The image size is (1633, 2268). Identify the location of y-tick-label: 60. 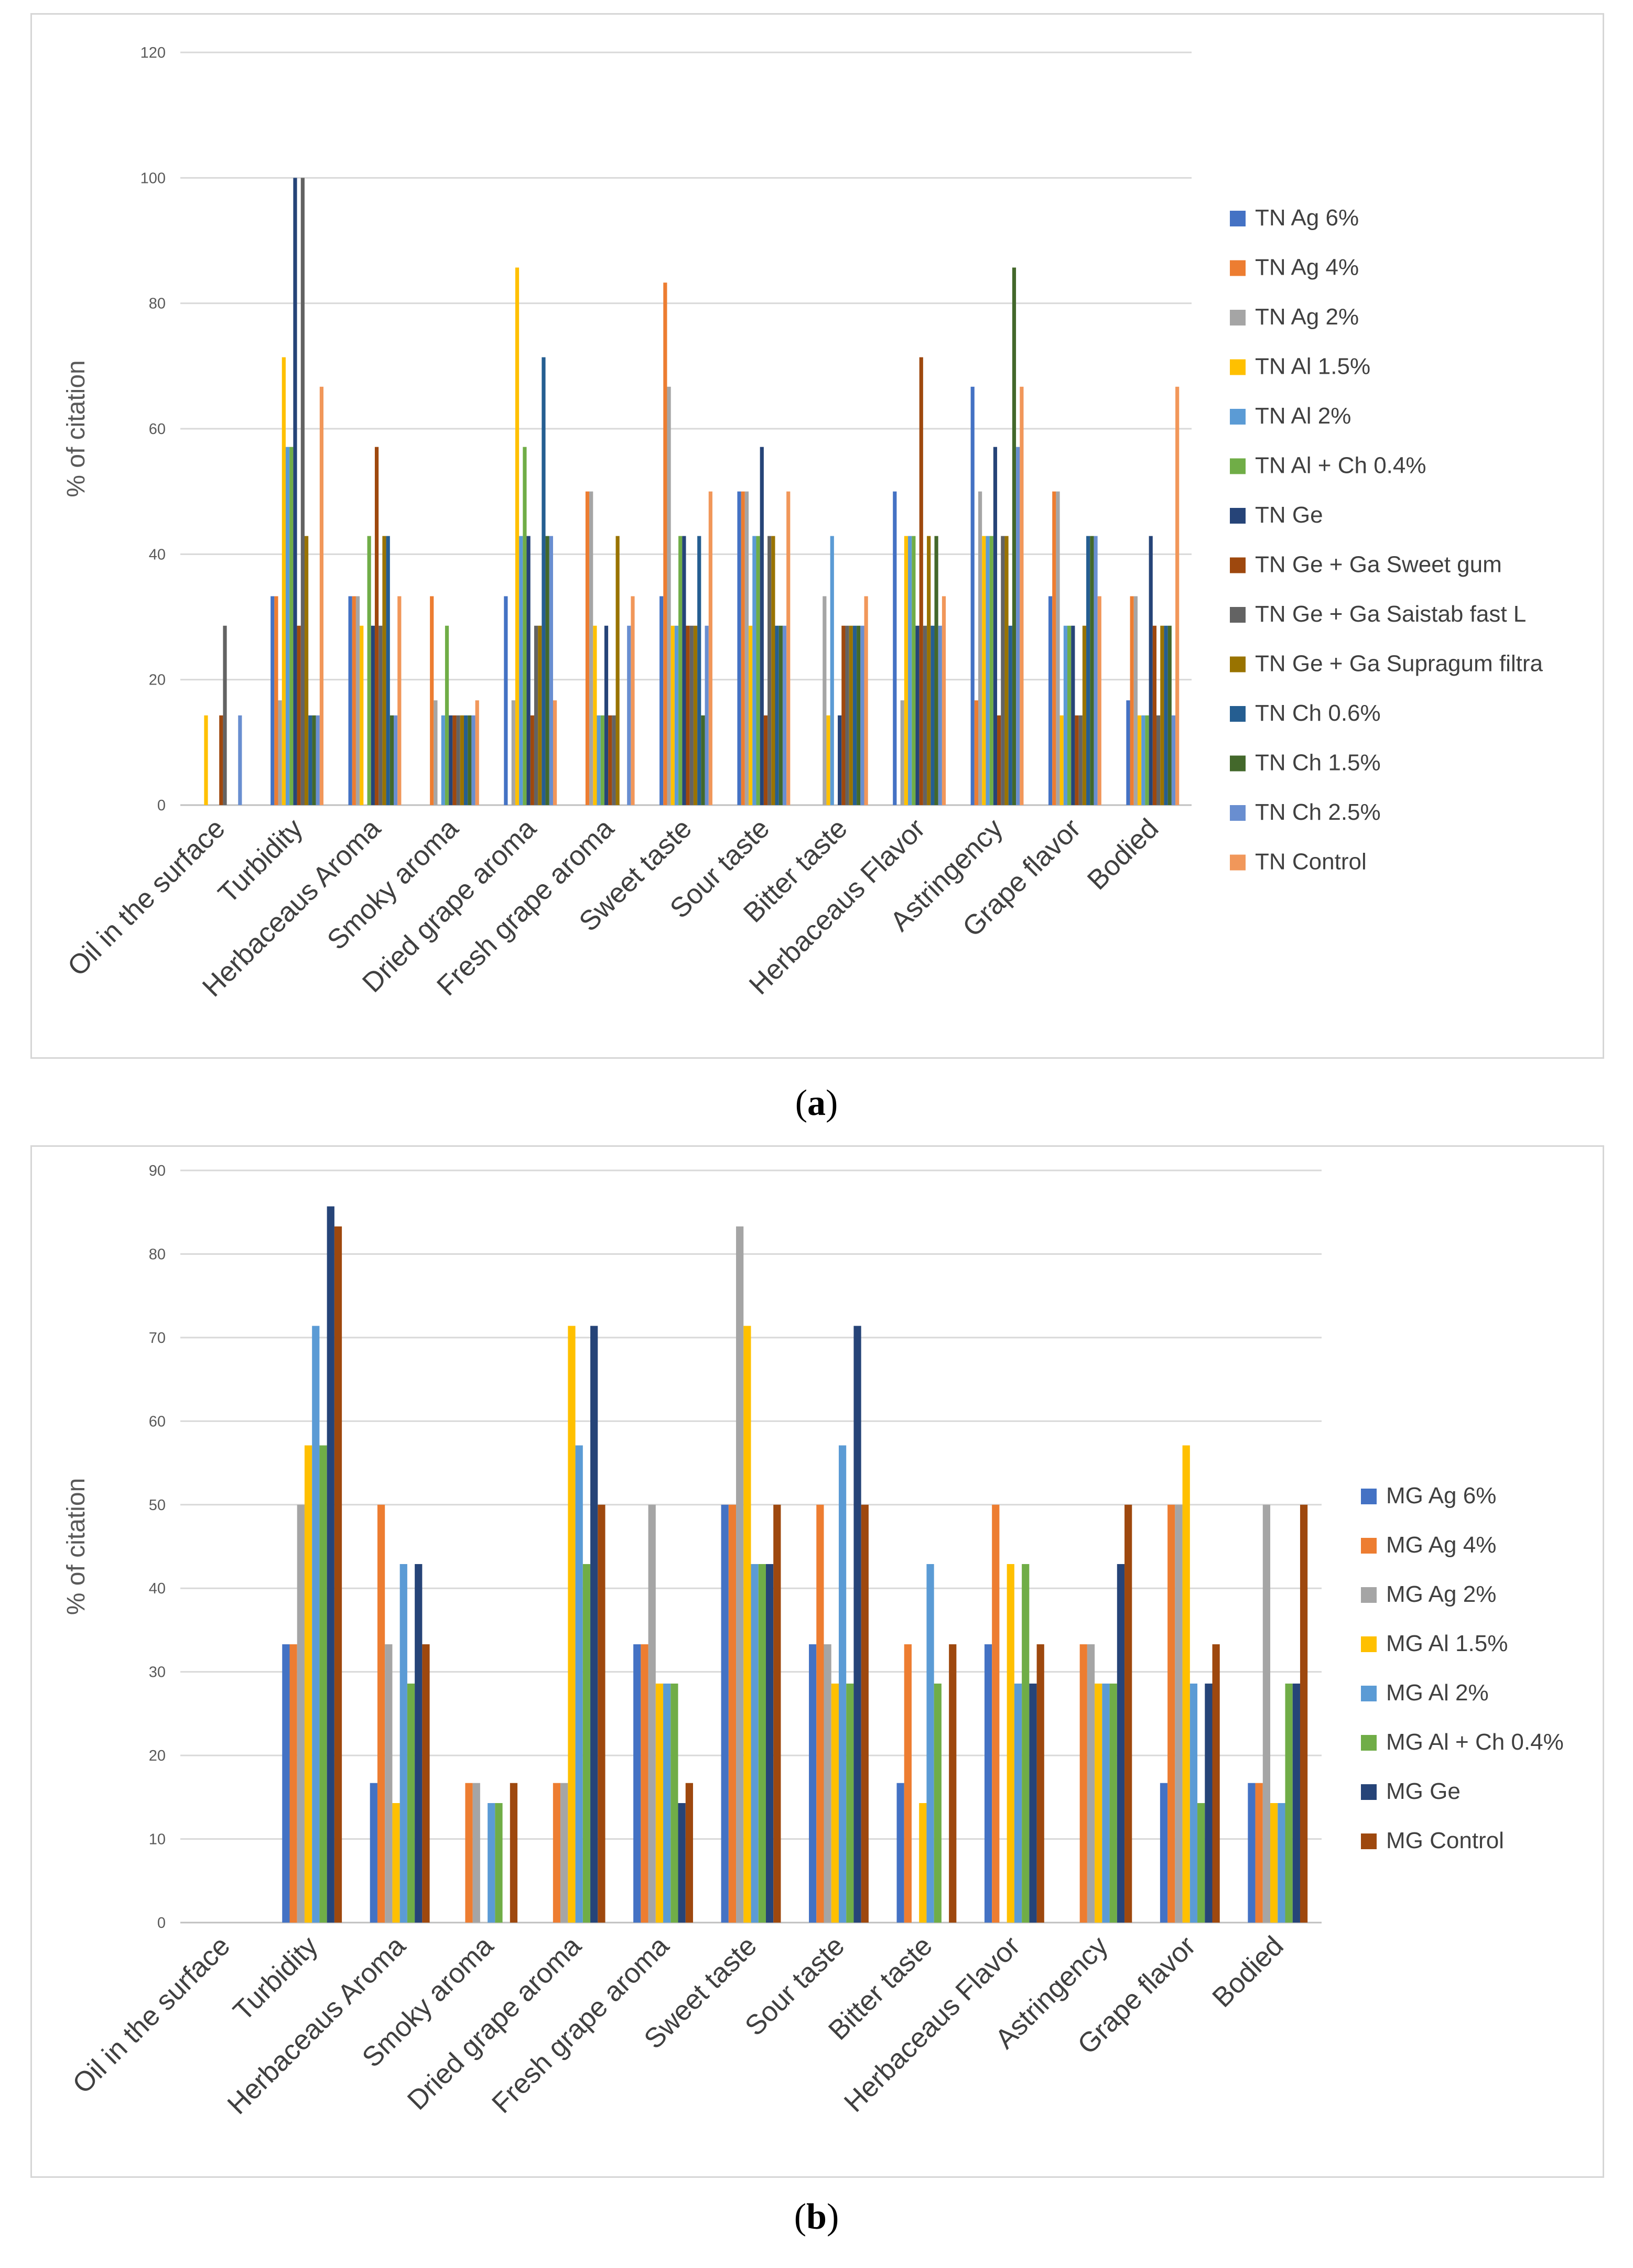
(157, 1421).